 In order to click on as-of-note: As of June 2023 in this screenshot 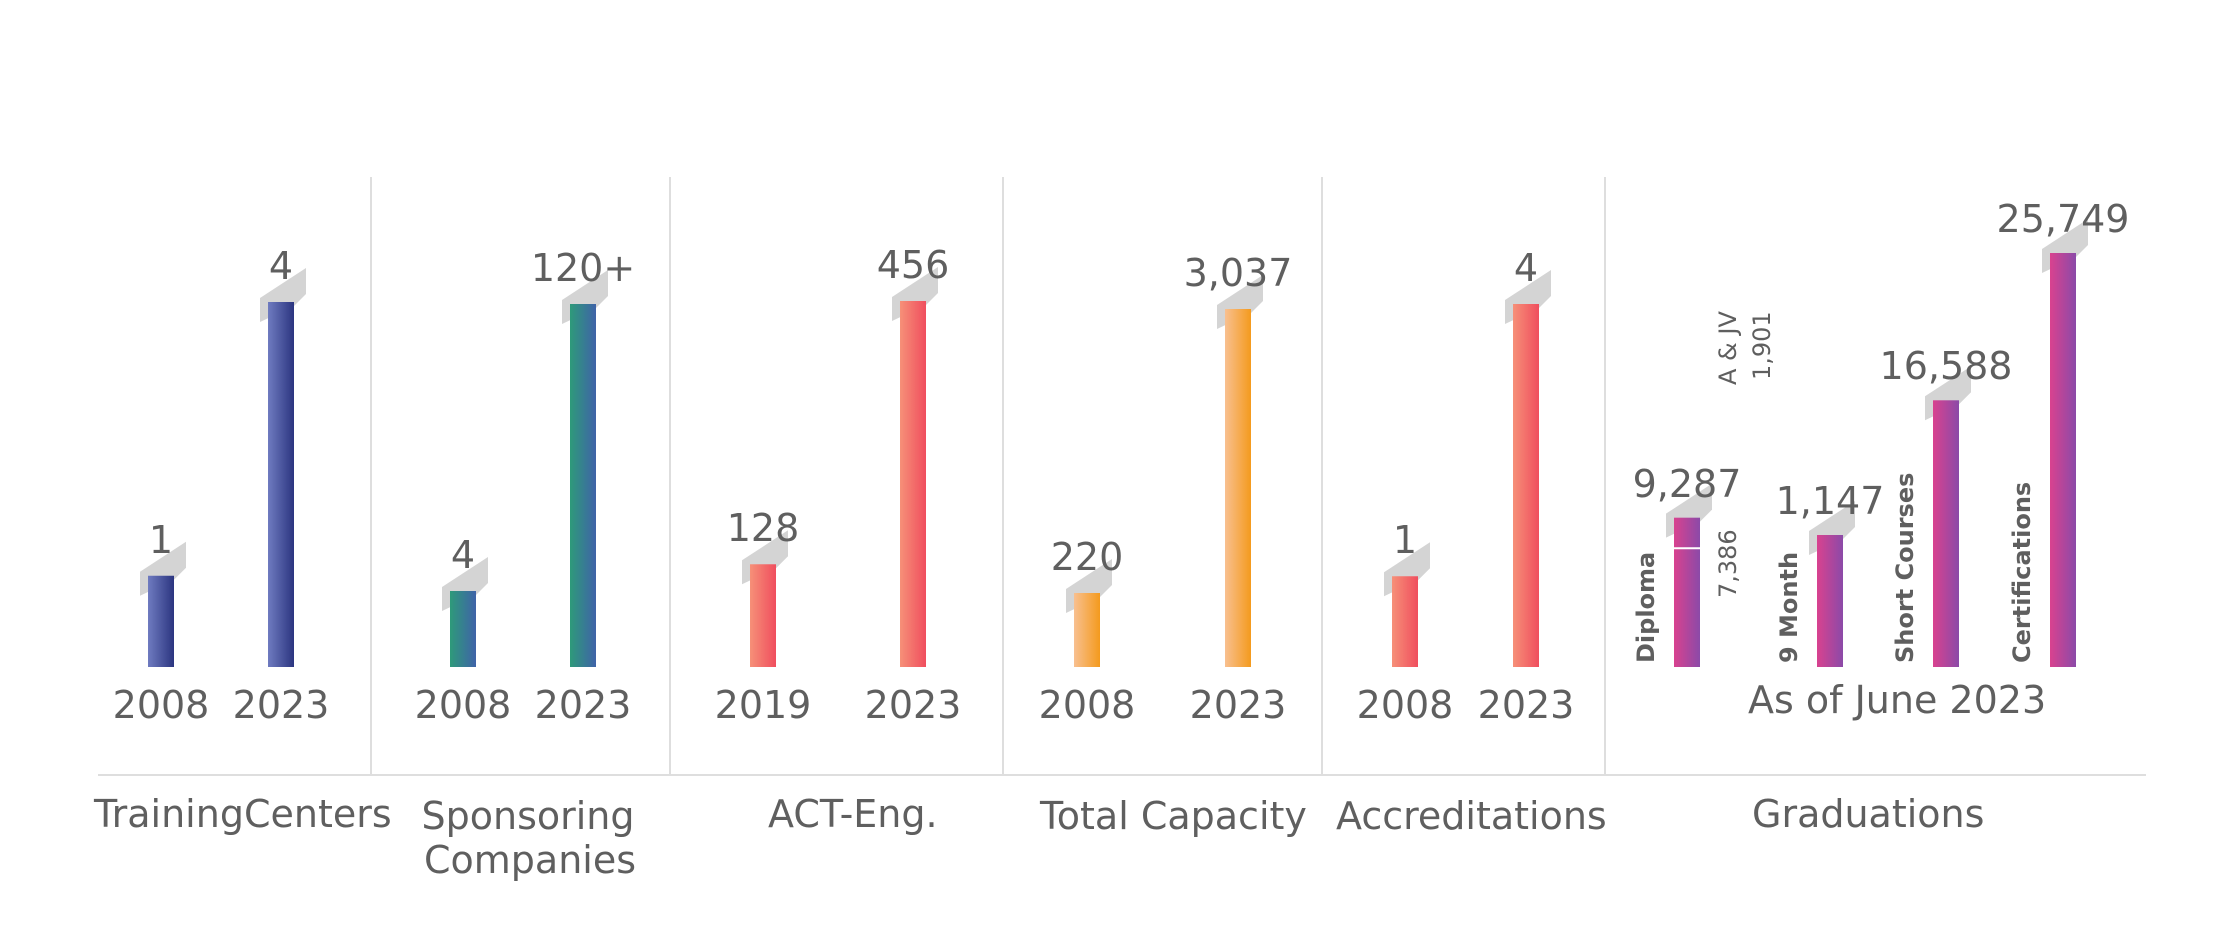, I will do `click(1897, 700)`.